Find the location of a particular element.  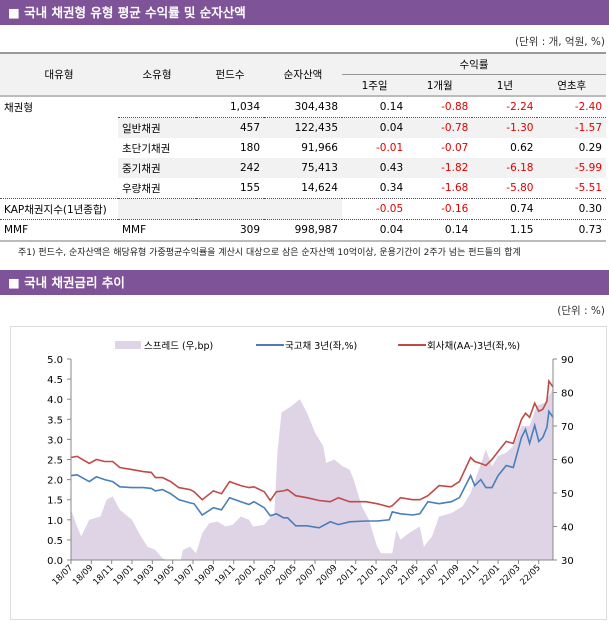

legend-corp: 회사채(AA-)3년(좌,%) is located at coordinates (473, 346).